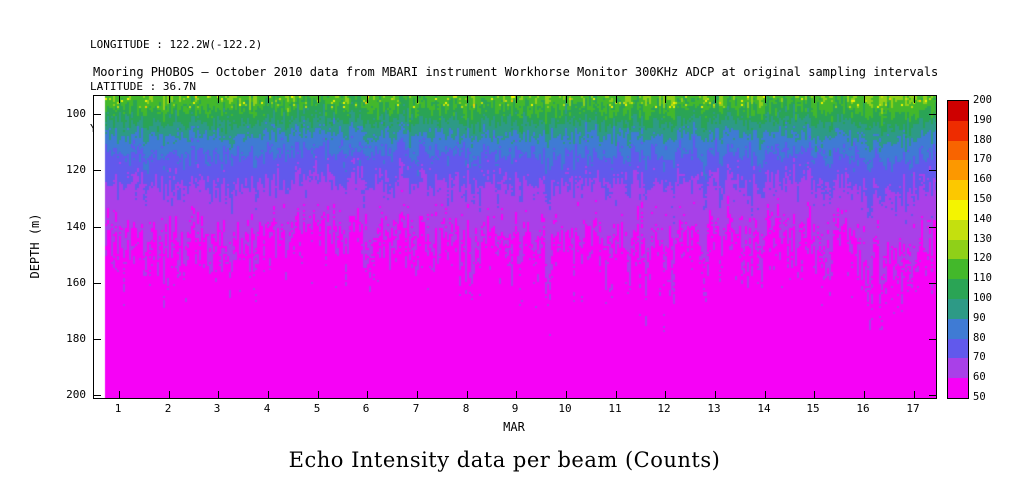  Describe the element at coordinates (979, 377) in the screenshot. I see `colorbar-tick-label: 60` at that location.